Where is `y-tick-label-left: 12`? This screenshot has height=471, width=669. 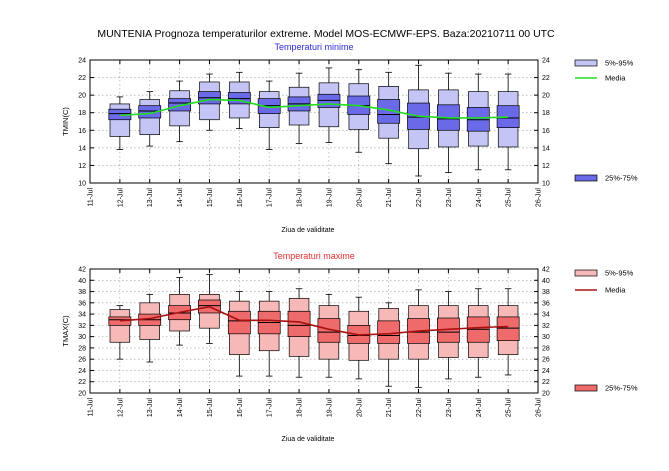 y-tick-label-left: 12 is located at coordinates (82, 166).